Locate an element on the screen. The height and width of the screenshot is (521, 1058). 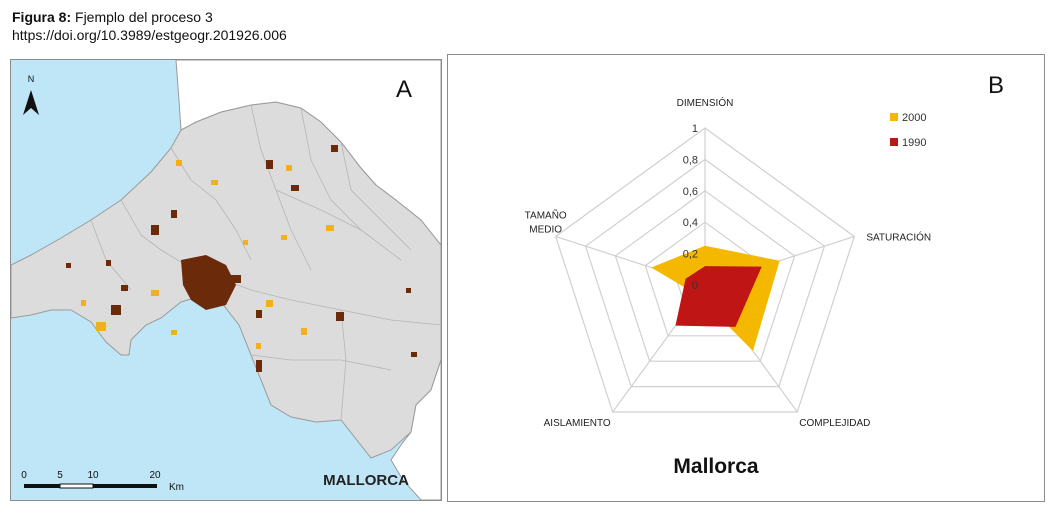
axis-label: DIMENSIÓN is located at coordinates (705, 102).